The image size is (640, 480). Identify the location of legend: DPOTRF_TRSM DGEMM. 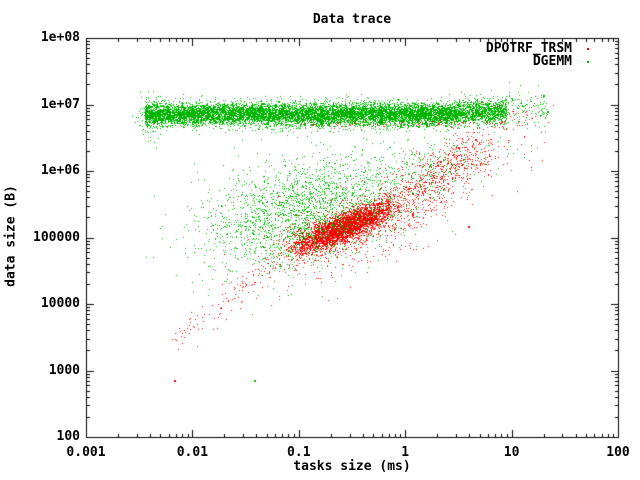
(537, 55).